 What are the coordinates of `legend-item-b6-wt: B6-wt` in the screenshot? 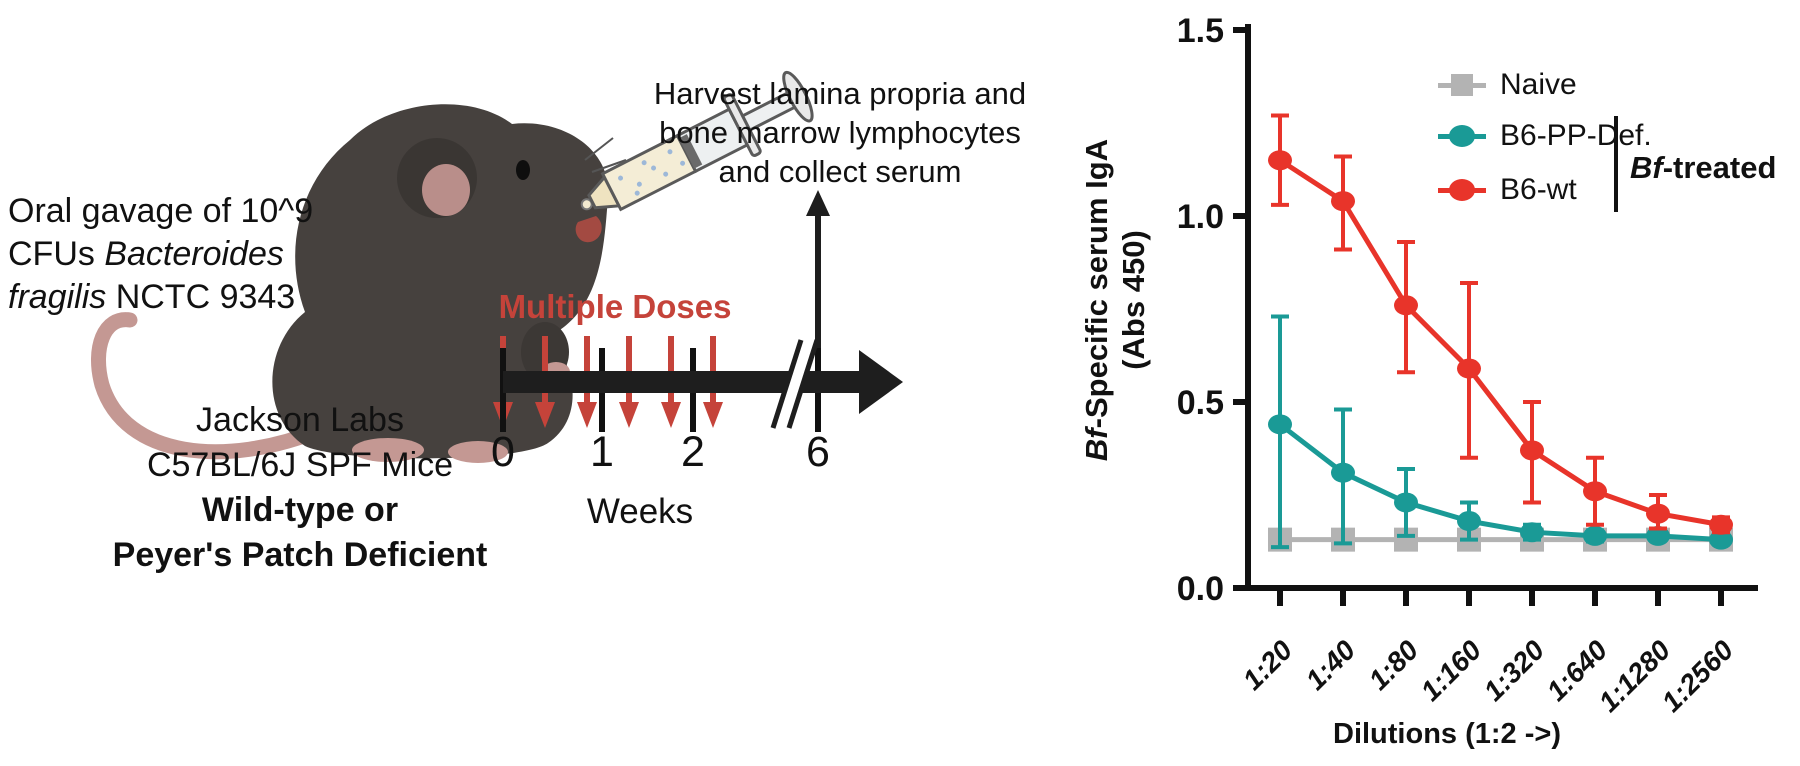 It's located at (1507, 190).